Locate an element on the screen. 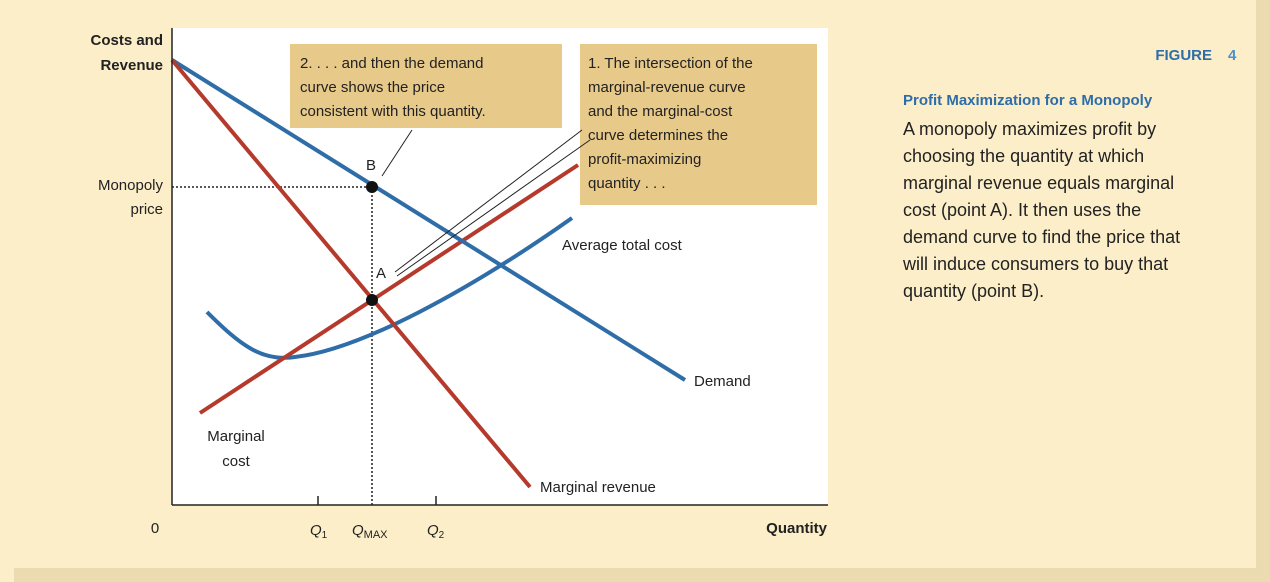  point-b is located at coordinates (372, 187).